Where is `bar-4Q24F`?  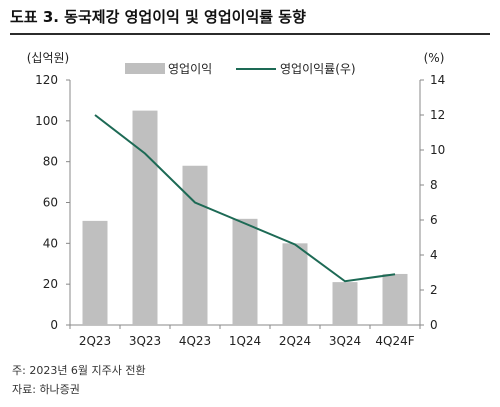 bar-4Q24F is located at coordinates (395, 299).